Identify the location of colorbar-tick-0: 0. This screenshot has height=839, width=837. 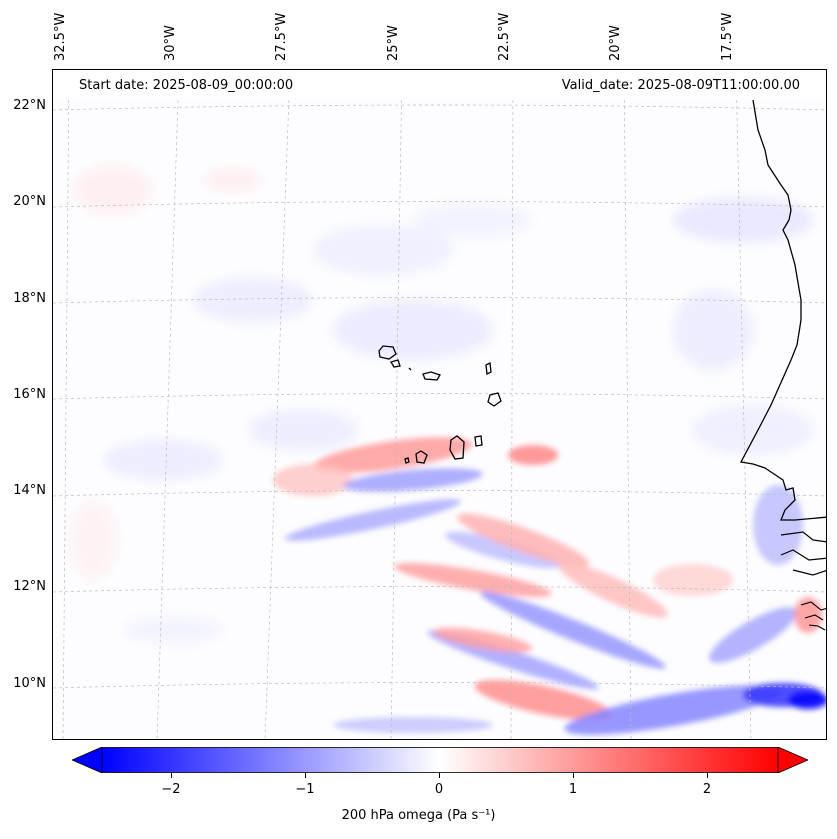
(439, 789).